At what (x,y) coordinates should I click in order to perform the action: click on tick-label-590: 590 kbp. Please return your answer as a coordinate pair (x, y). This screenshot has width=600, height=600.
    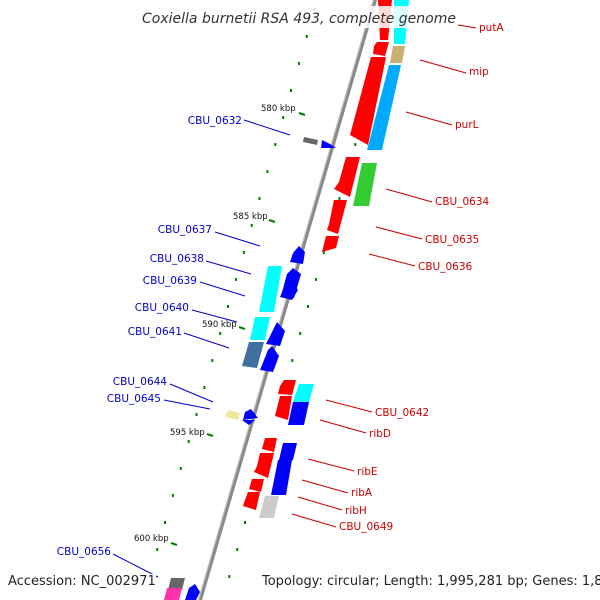
    Looking at the image, I should click on (219, 325).